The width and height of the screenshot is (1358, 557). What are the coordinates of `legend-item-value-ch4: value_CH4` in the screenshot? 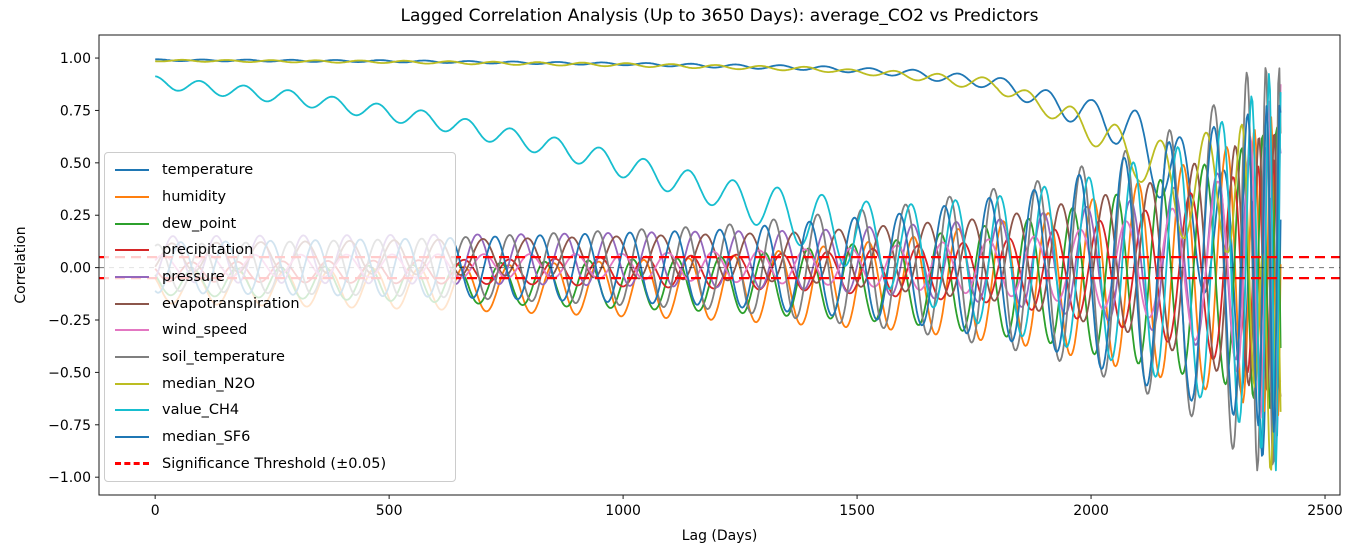 It's located at (285, 410).